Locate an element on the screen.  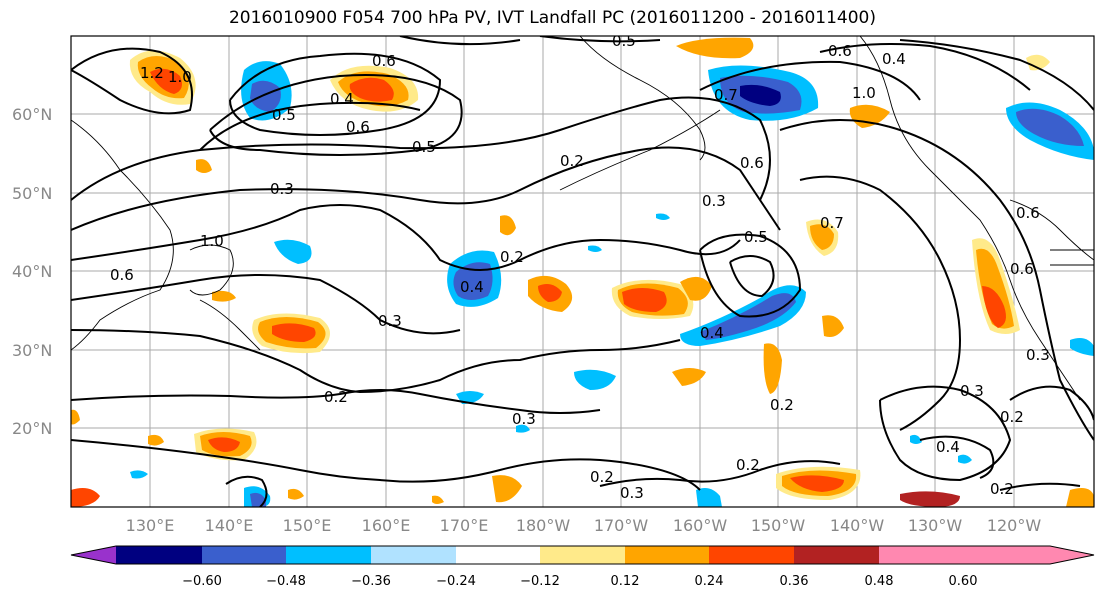
colorbar-tick-label: −0.24 is located at coordinates (456, 581).